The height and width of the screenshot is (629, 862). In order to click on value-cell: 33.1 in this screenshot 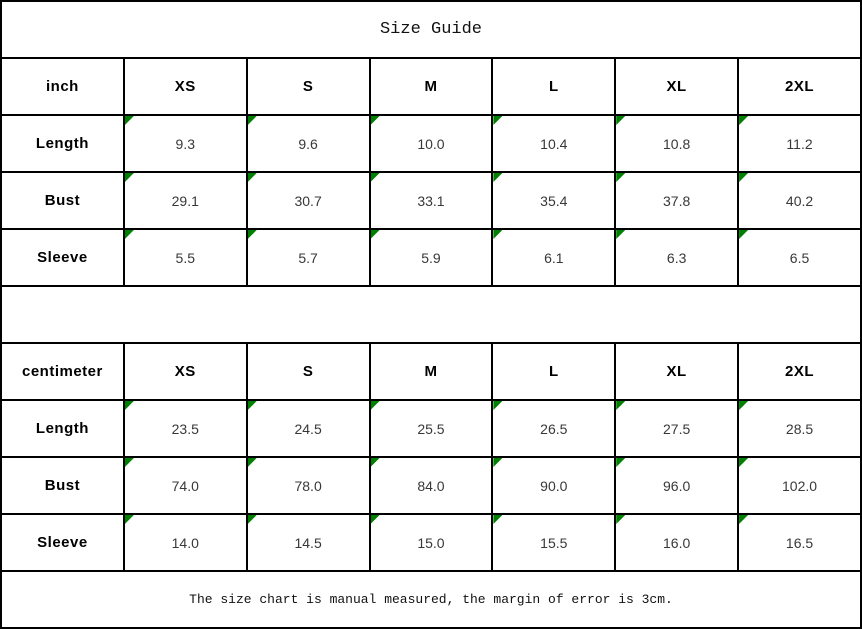, I will do `click(431, 200)`.